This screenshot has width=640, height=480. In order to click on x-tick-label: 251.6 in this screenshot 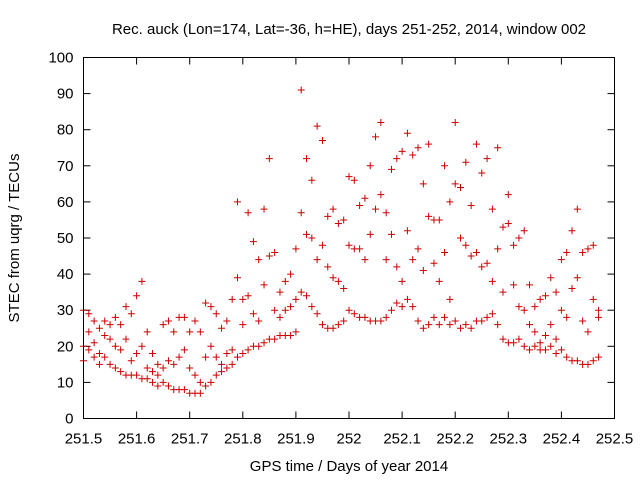, I will do `click(137, 439)`.